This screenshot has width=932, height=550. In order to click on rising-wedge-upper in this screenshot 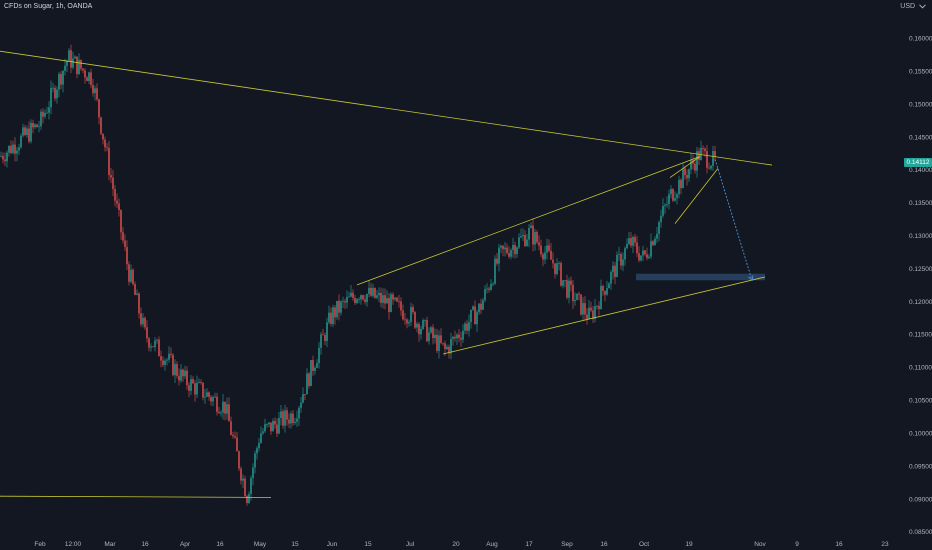, I will do `click(685, 167)`.